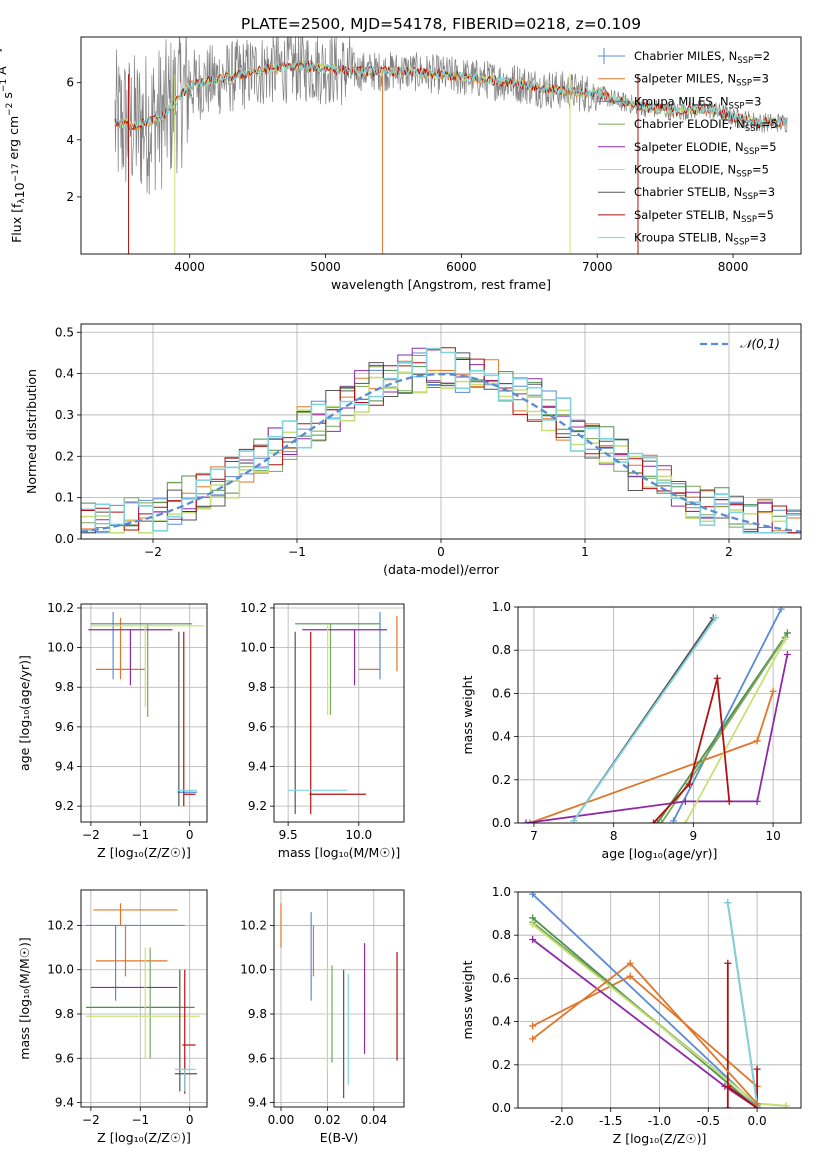 This screenshot has height=1170, width=819. What do you see at coordinates (704, 193) in the screenshot?
I see `legend-label-chab_stelib: Chabrier STELIB, NSSP=3` at bounding box center [704, 193].